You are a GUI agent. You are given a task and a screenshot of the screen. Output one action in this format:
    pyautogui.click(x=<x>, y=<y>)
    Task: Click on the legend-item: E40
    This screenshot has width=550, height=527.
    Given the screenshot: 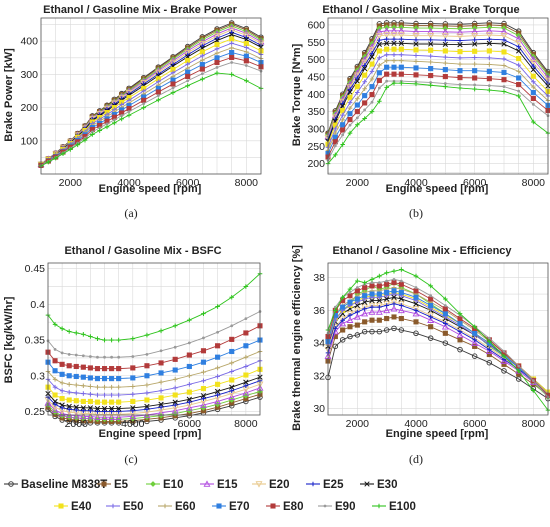 What is the action you would take?
    pyautogui.click(x=72, y=507)
    